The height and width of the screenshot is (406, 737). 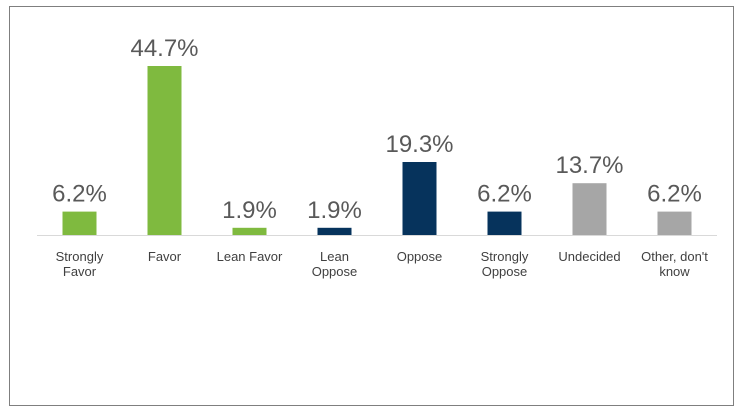 I want to click on category-label-favor: Favor, so click(x=165, y=256).